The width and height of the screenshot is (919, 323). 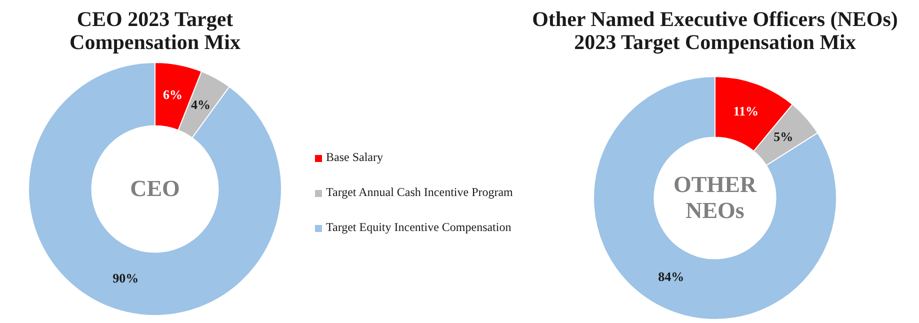 I want to click on legend-label: Target Annual Cash Incentive Program, so click(x=419, y=192).